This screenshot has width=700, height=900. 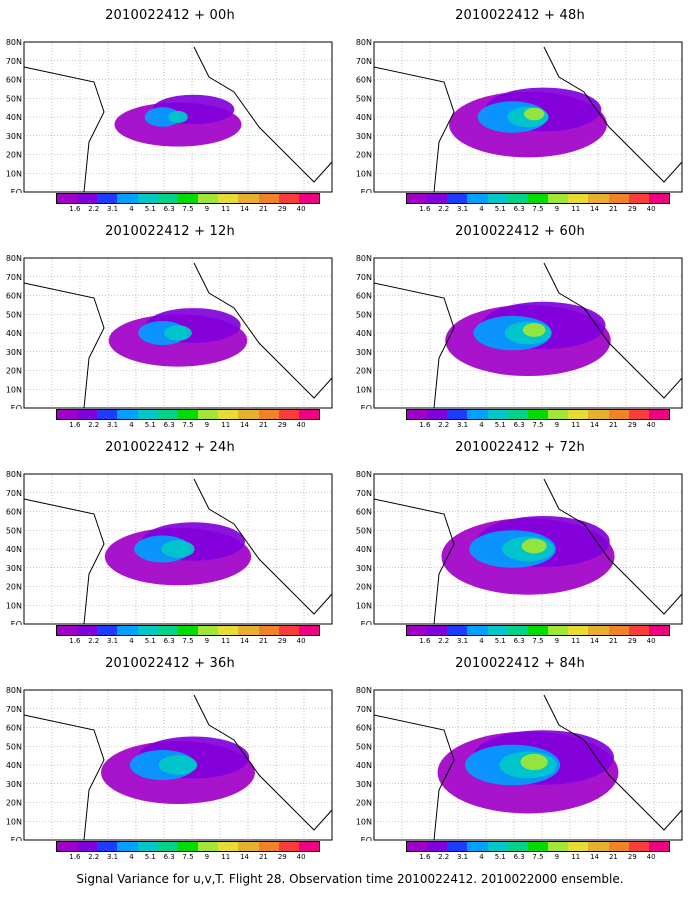 What do you see at coordinates (520, 663) in the screenshot?
I see `panel-title: 2010022412 + 84h` at bounding box center [520, 663].